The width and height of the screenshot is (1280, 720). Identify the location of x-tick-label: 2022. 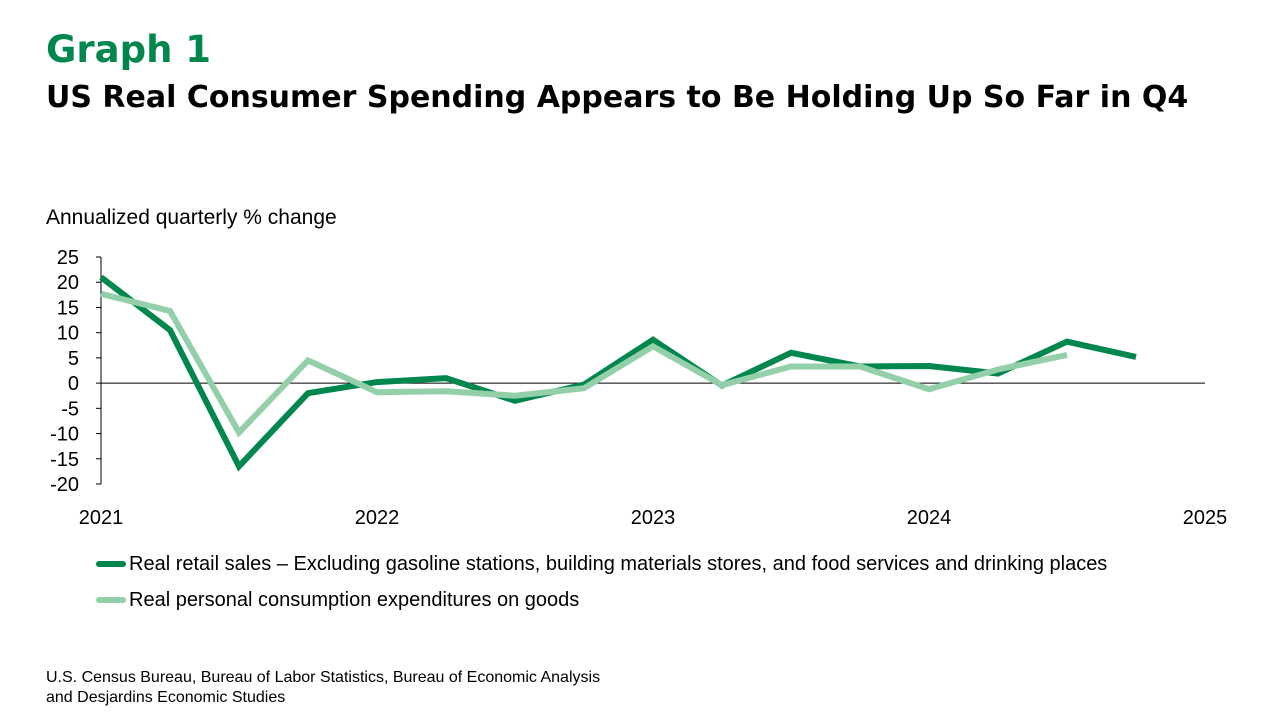
(377, 518).